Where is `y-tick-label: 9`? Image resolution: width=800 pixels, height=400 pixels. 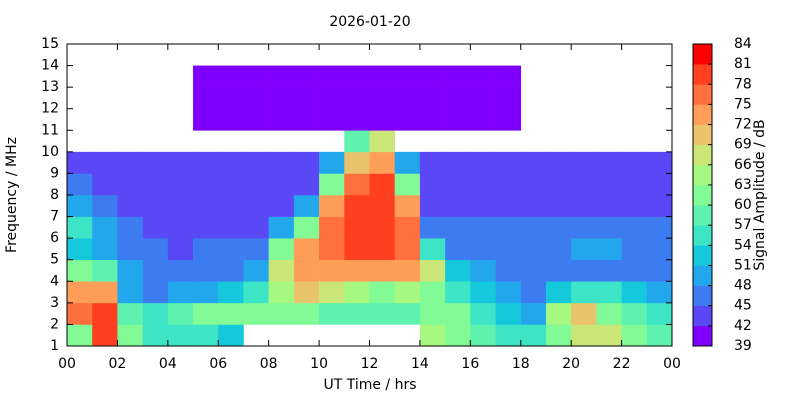
y-tick-label: 9 is located at coordinates (54, 173).